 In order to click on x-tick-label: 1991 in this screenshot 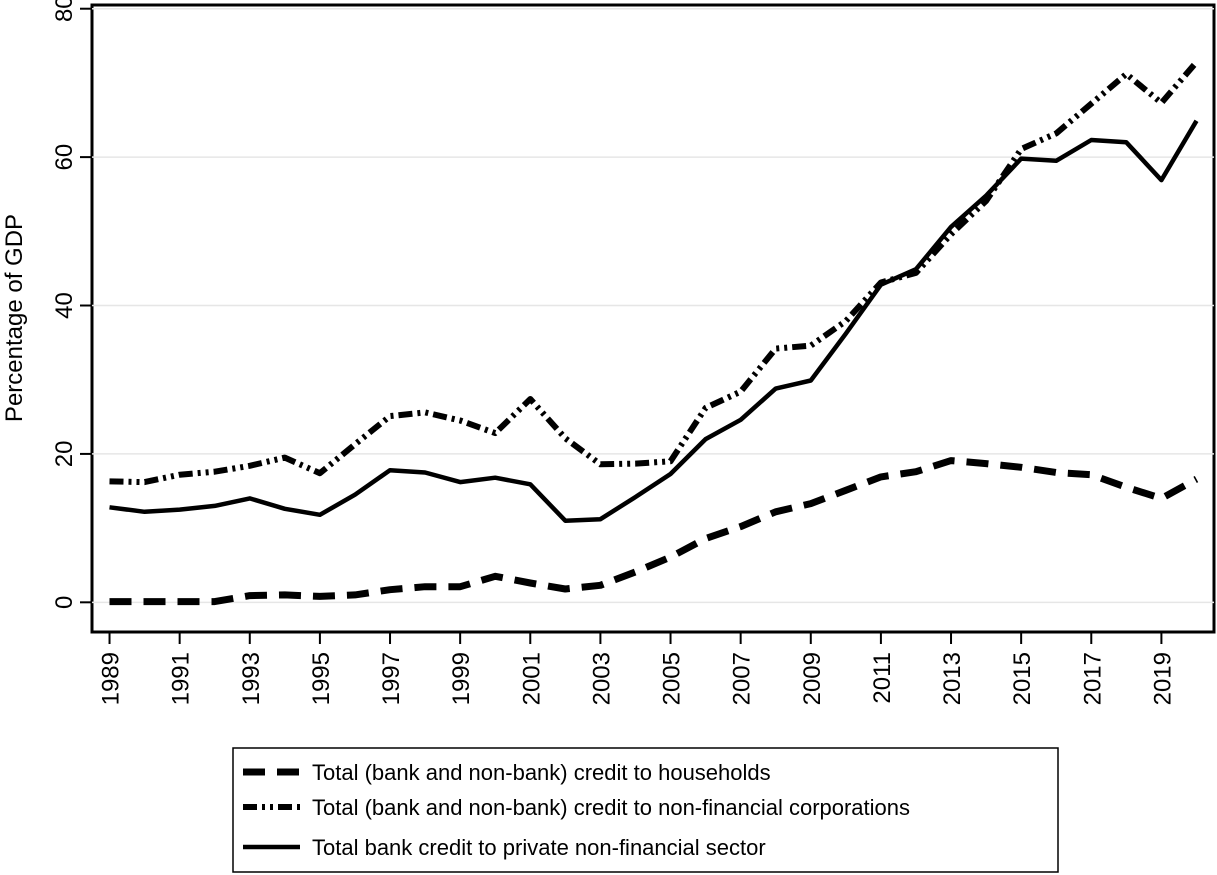, I will do `click(181, 678)`.